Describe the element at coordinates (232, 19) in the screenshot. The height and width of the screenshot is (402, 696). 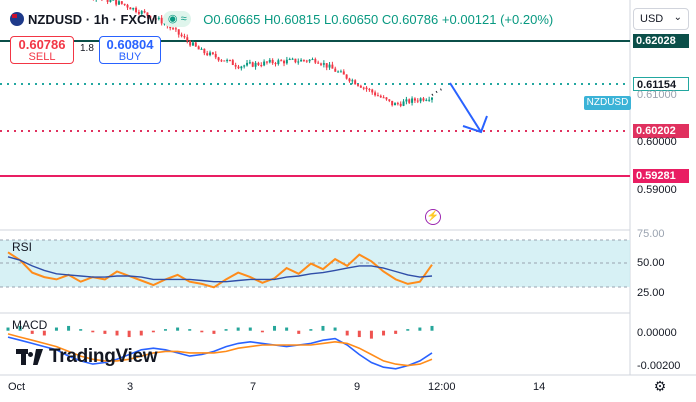
I see `open-value: O0.60665` at that location.